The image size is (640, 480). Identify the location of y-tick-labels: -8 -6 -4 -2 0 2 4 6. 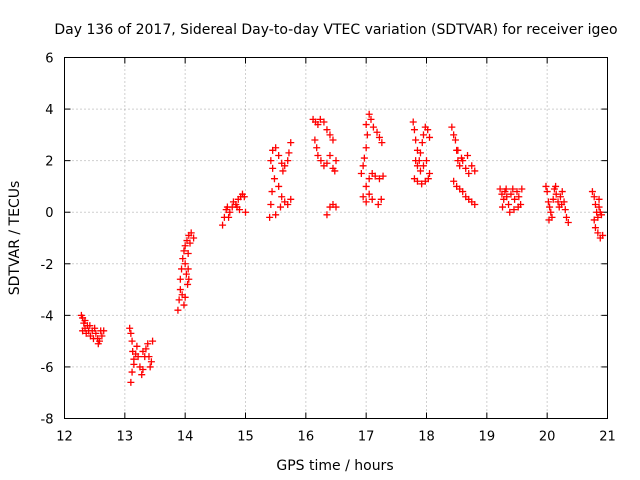
(47, 240).